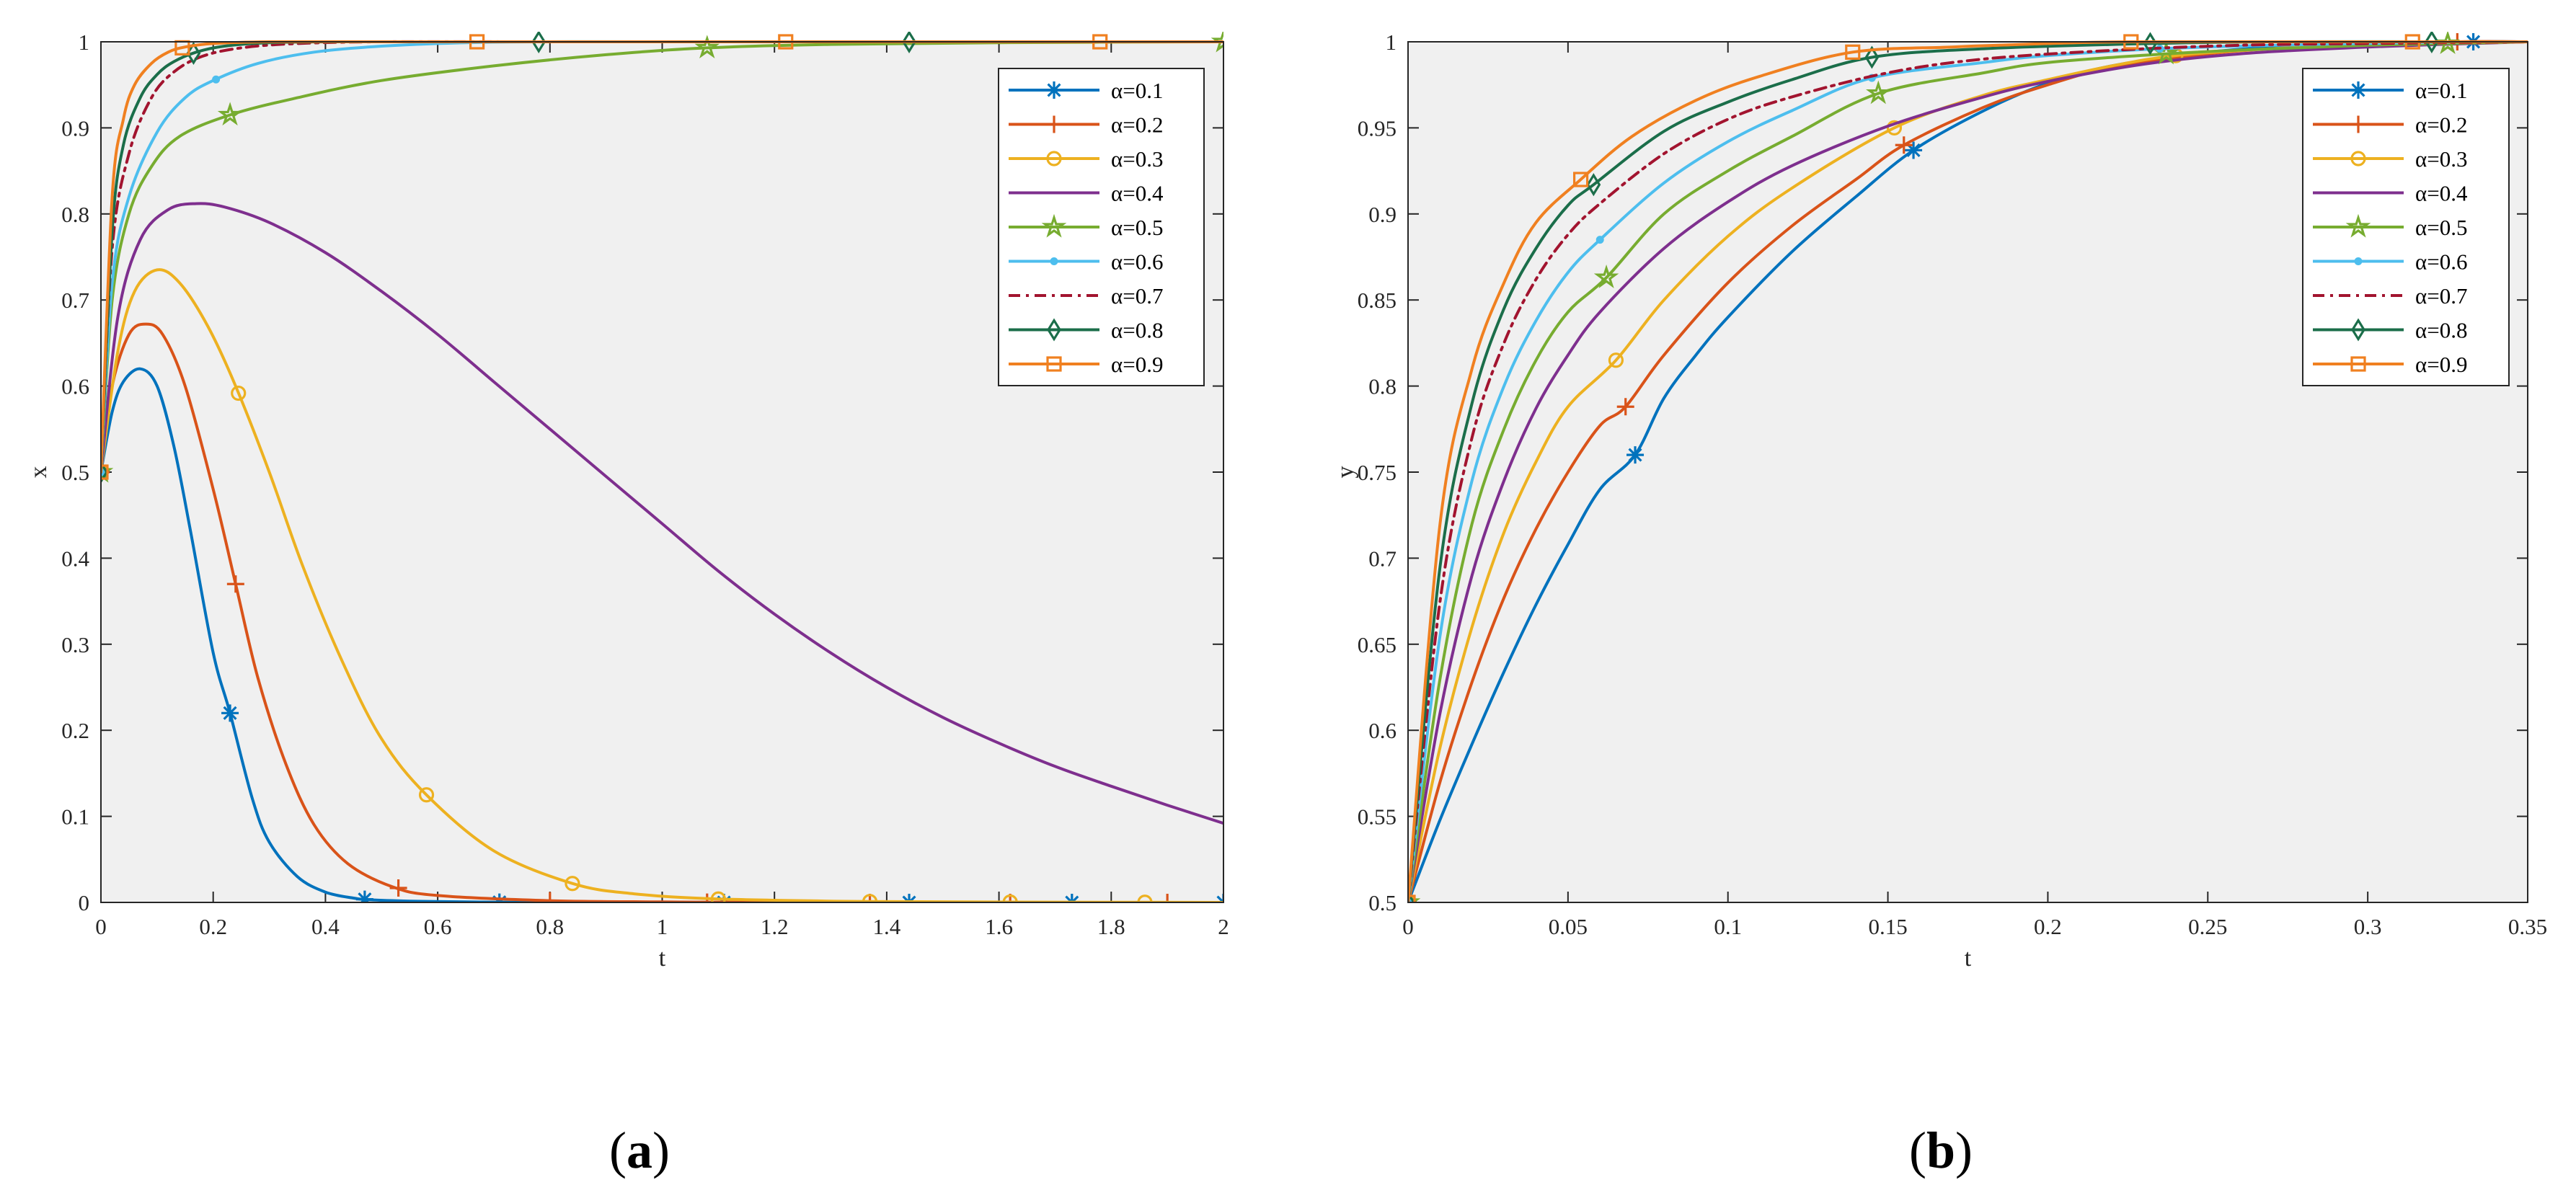 Image resolution: width=2576 pixels, height=1190 pixels. I want to click on x-tick-label: 0.2, so click(213, 926).